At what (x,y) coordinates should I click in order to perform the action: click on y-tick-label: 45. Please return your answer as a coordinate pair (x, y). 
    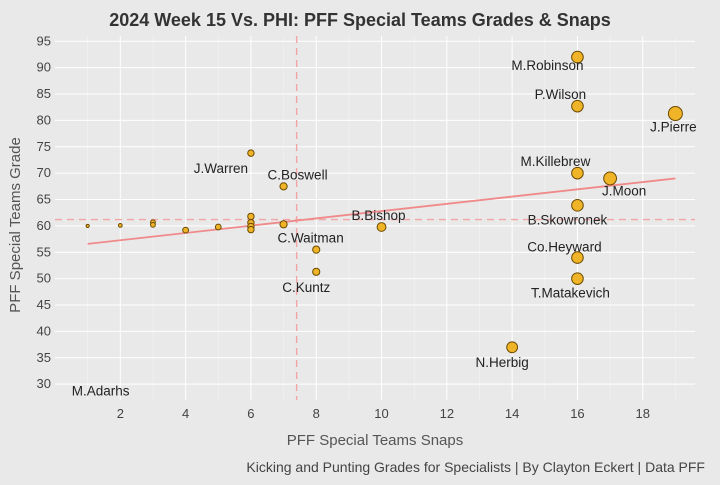
    Looking at the image, I should click on (44, 304).